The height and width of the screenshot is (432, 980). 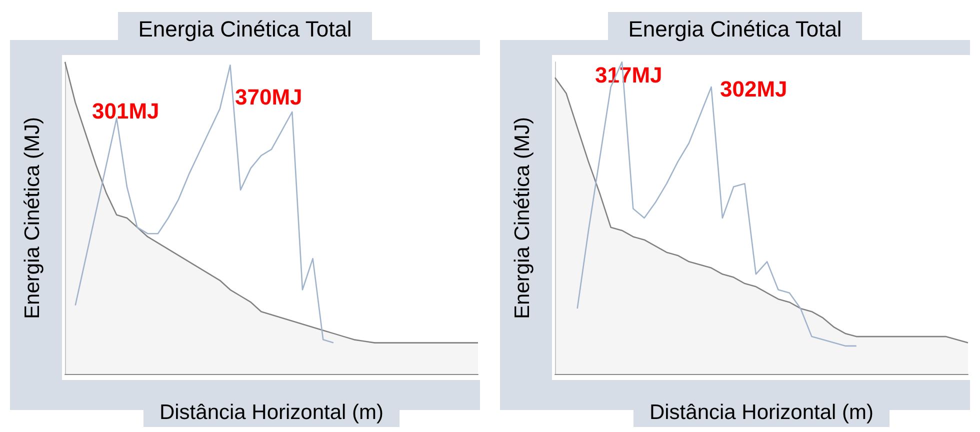 What do you see at coordinates (628, 75) in the screenshot?
I see `annotation: 317MJ` at bounding box center [628, 75].